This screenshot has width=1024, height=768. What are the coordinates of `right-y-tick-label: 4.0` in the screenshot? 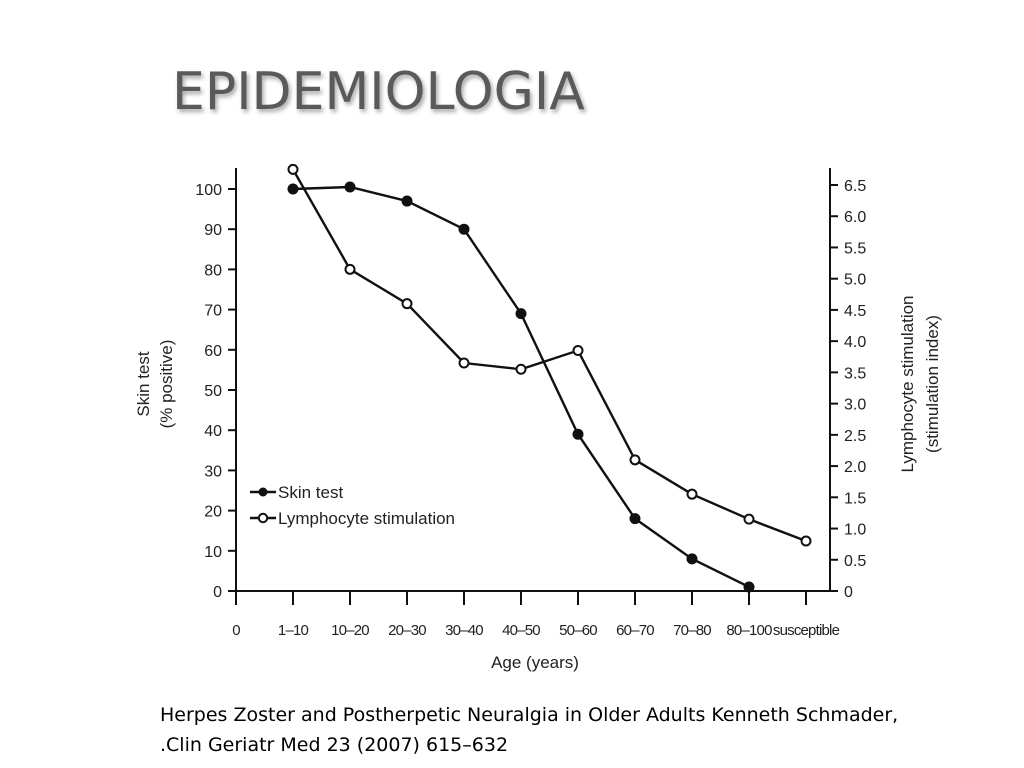 It's located at (855, 342).